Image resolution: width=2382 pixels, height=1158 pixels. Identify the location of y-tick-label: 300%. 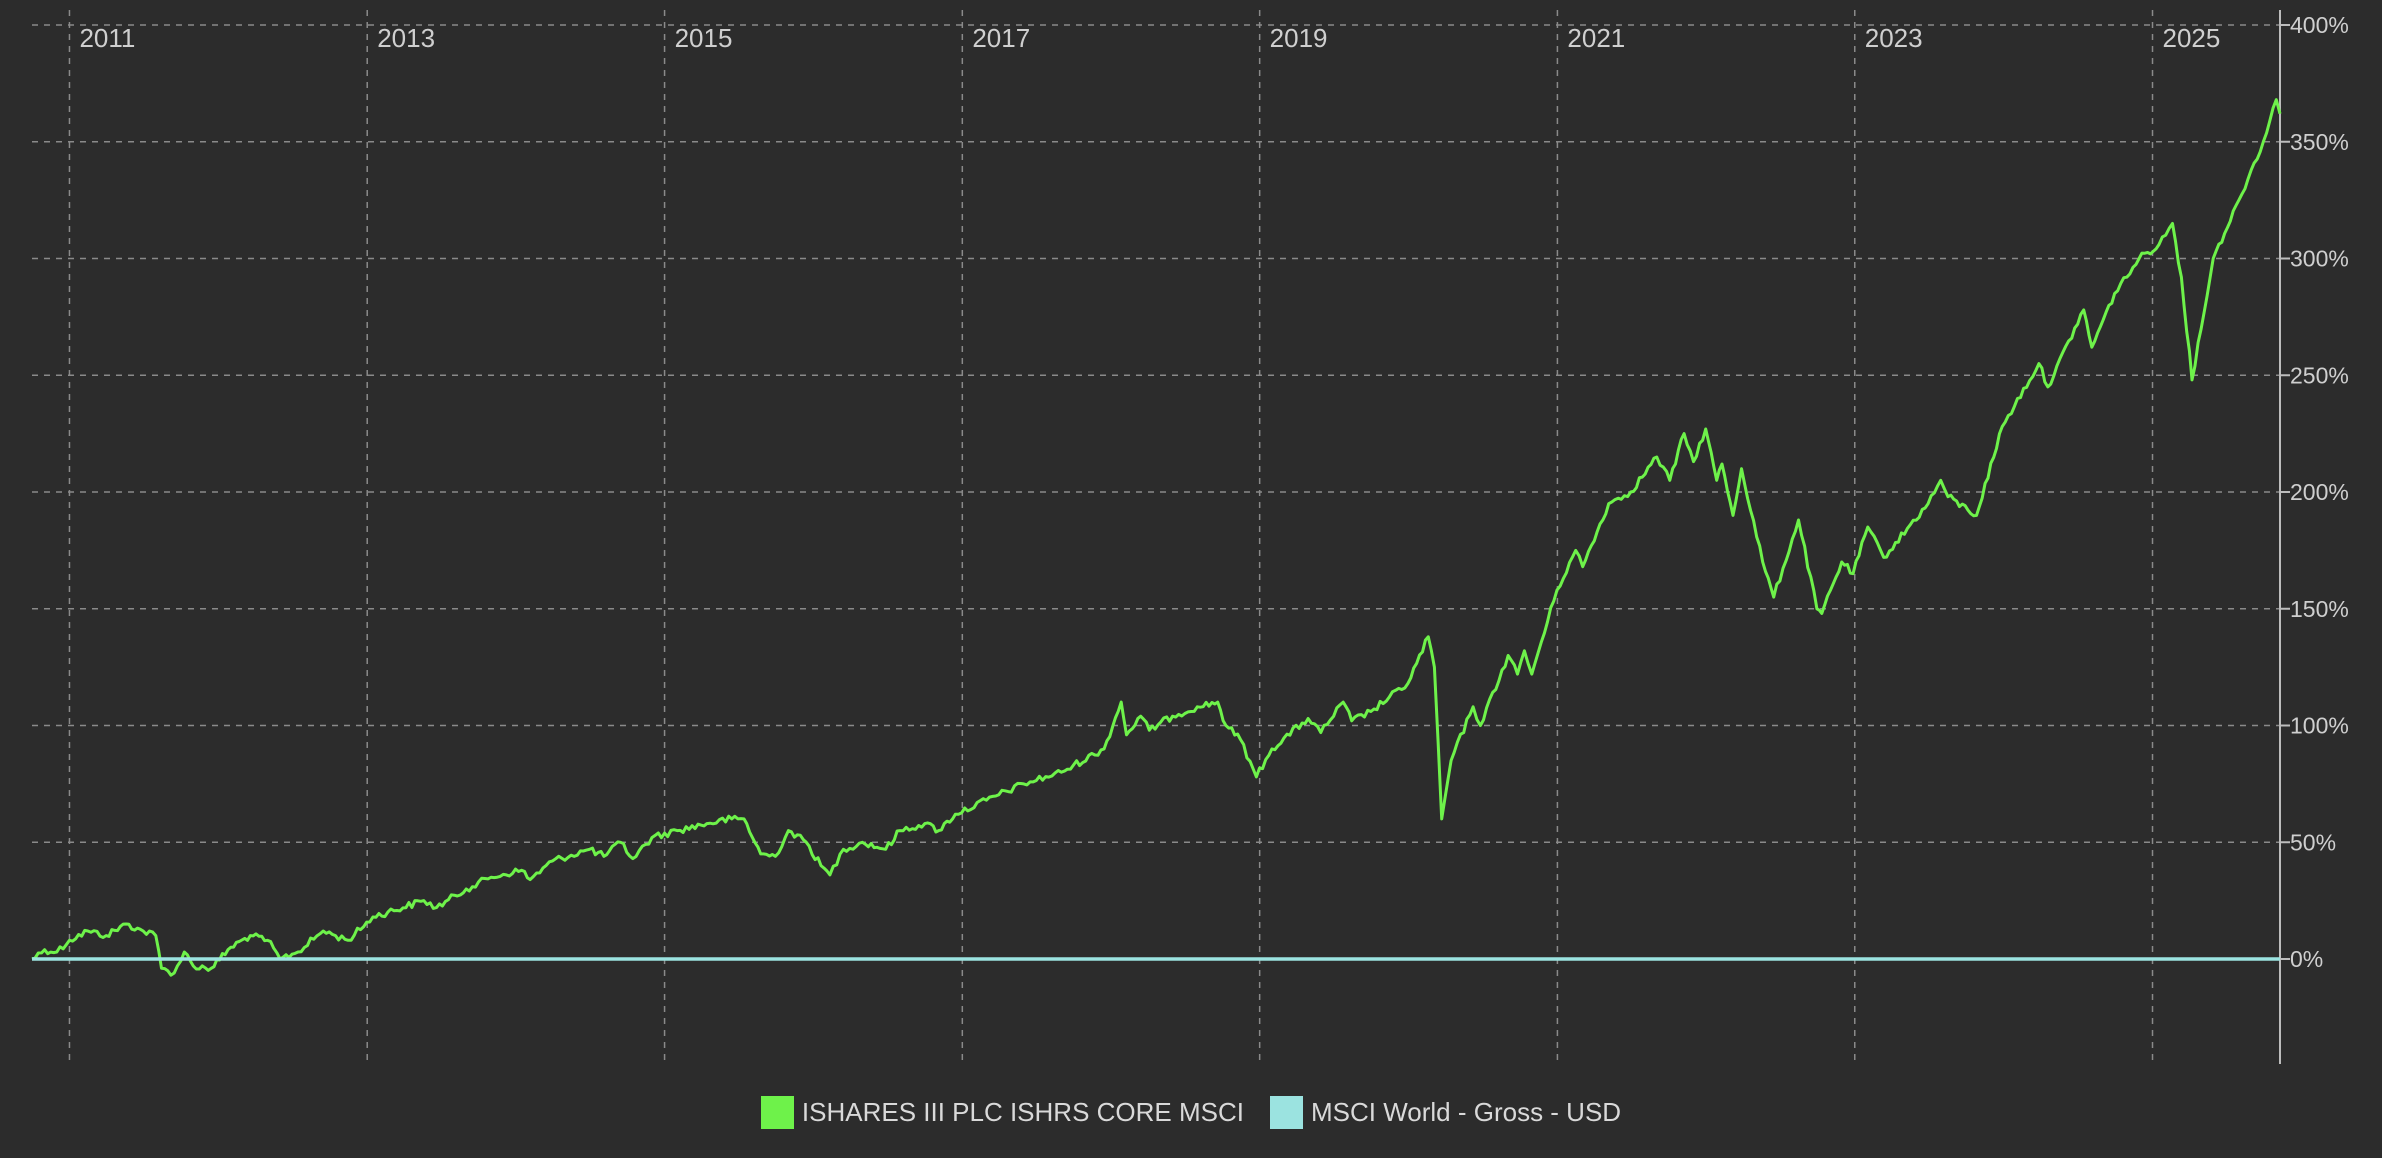
(2319, 259).